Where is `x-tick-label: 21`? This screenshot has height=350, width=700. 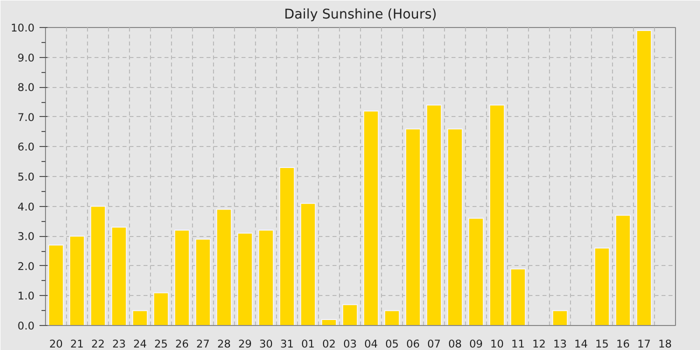 x-tick-label: 21 is located at coordinates (77, 344).